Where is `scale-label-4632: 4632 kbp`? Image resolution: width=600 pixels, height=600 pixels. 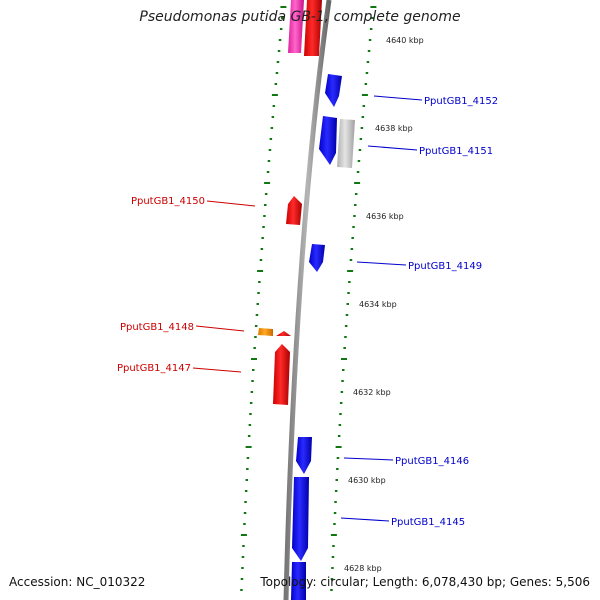 scale-label-4632: 4632 kbp is located at coordinates (372, 392).